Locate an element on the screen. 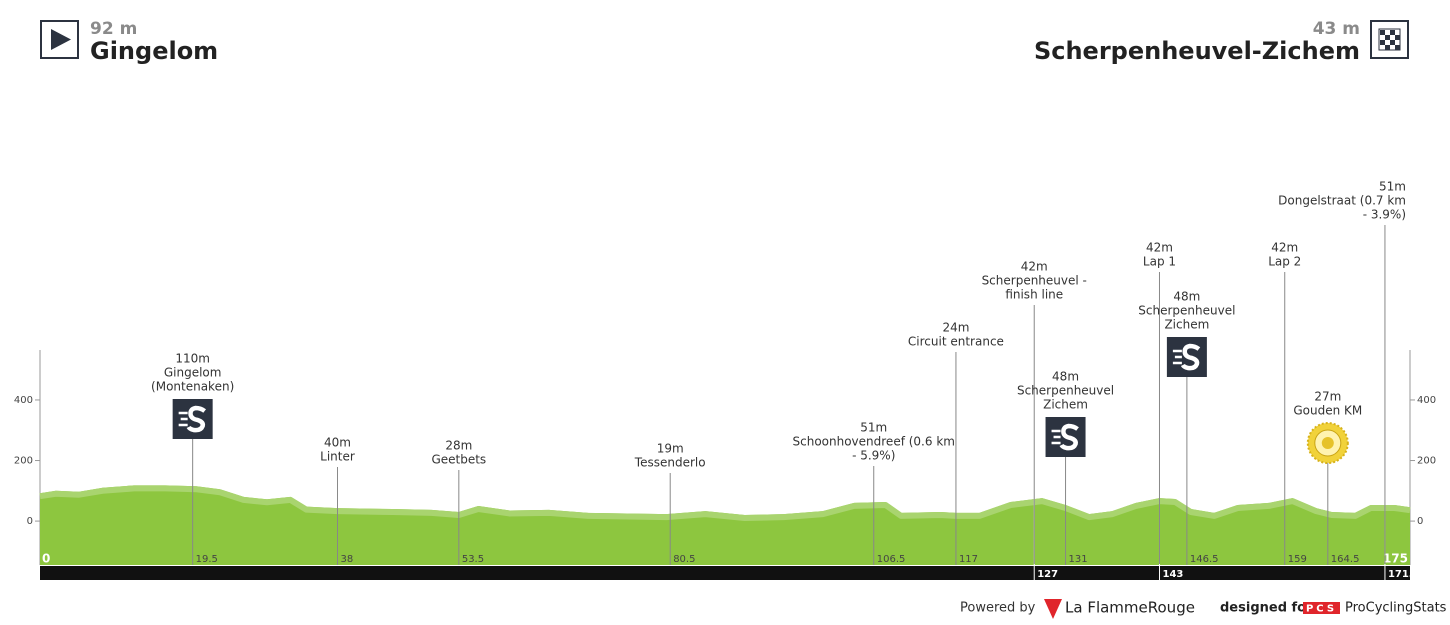 The height and width of the screenshot is (625, 1450). waypoint-elevation: 28m is located at coordinates (458, 446).